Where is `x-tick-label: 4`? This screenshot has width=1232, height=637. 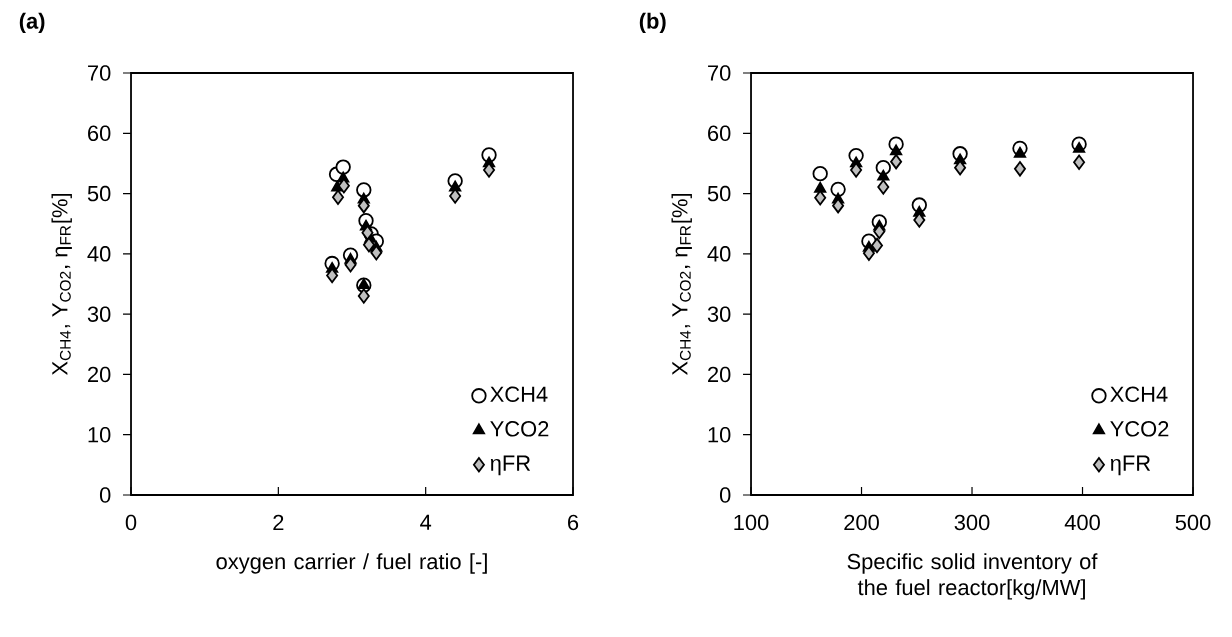
x-tick-label: 4 is located at coordinates (426, 522).